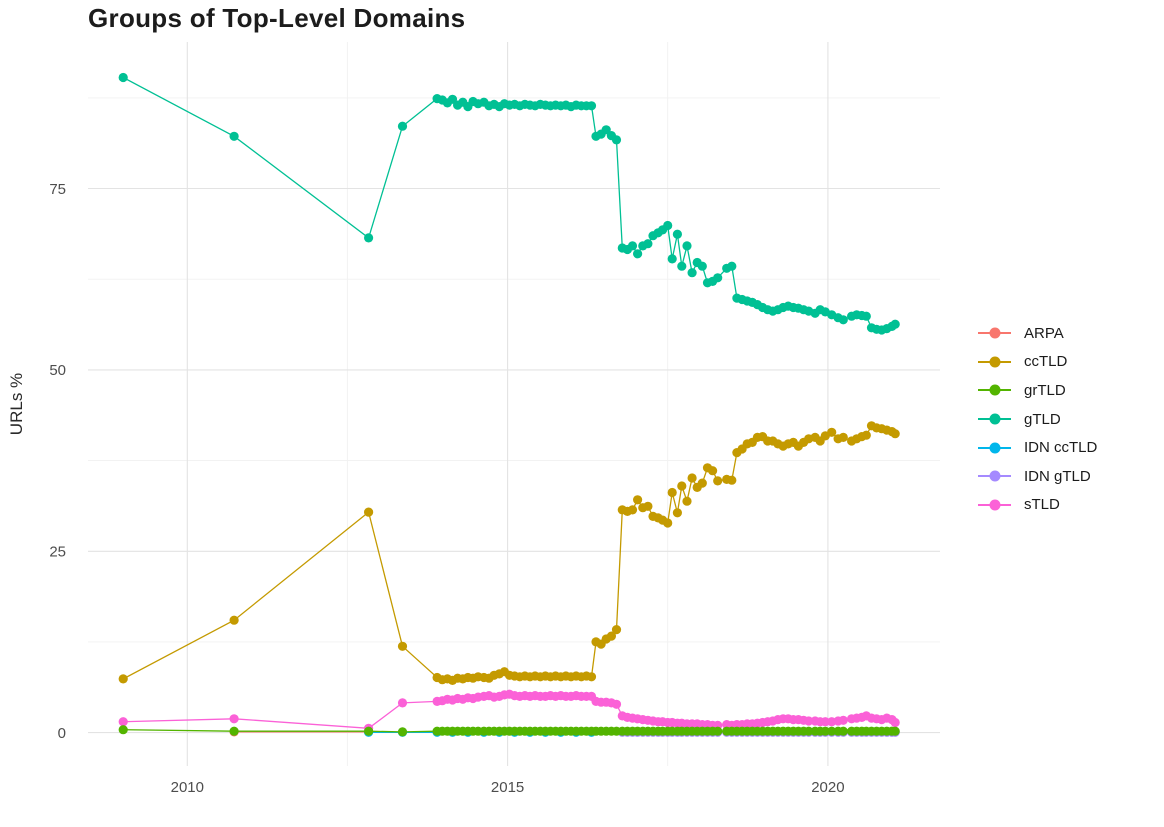 The image size is (1164, 827). I want to click on legend-label: ccTLD, so click(1046, 362).